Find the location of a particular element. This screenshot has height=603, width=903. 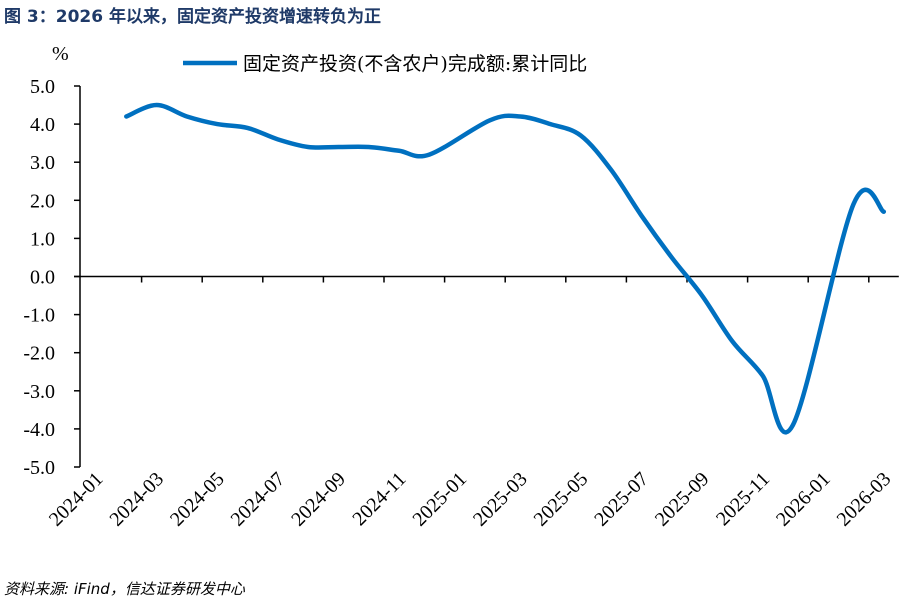

x-tick-label: 2025-01 is located at coordinates (439, 499).